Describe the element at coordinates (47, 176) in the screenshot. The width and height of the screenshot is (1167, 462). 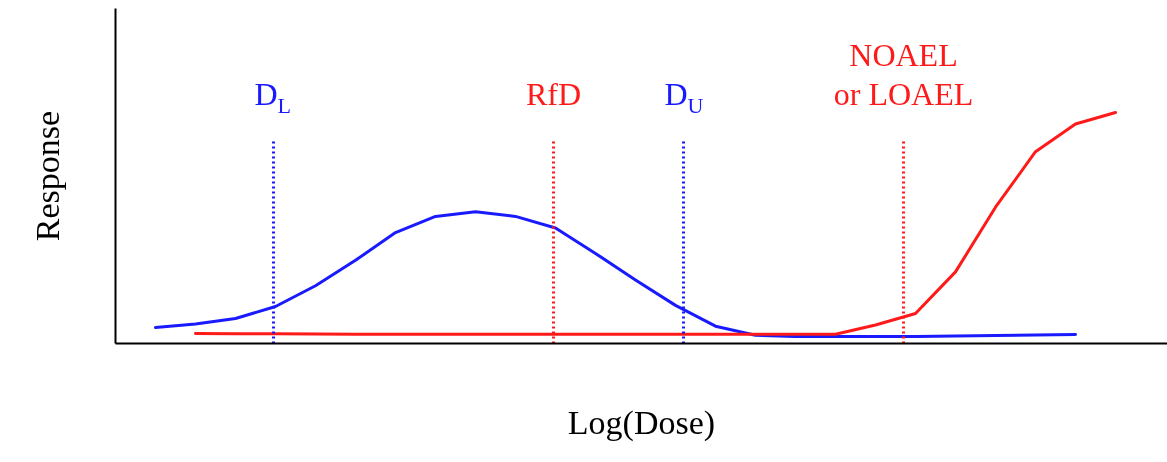
I see `y-axis-title: Response` at that location.